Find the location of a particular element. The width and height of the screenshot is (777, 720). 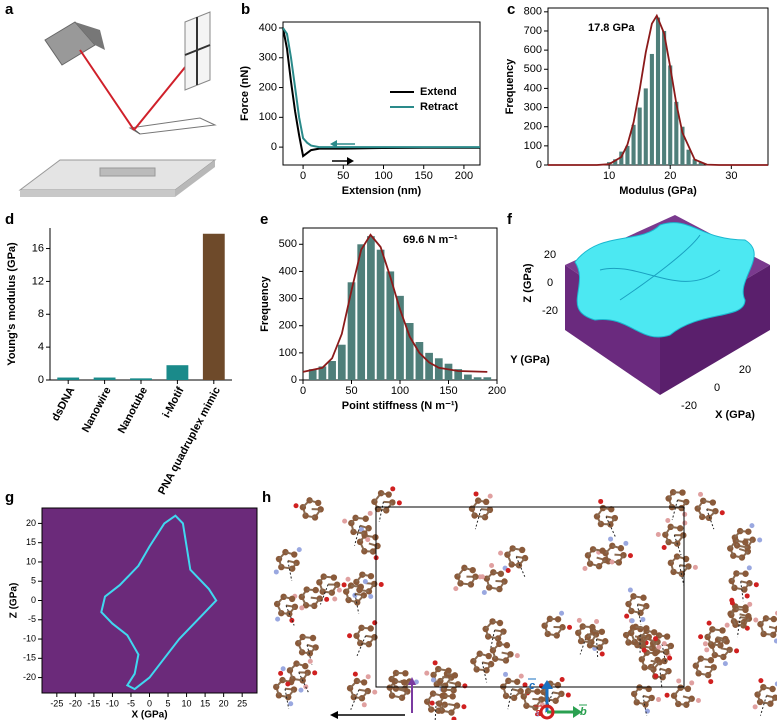

y-tick-label: -5 is located at coordinates (32, 619).